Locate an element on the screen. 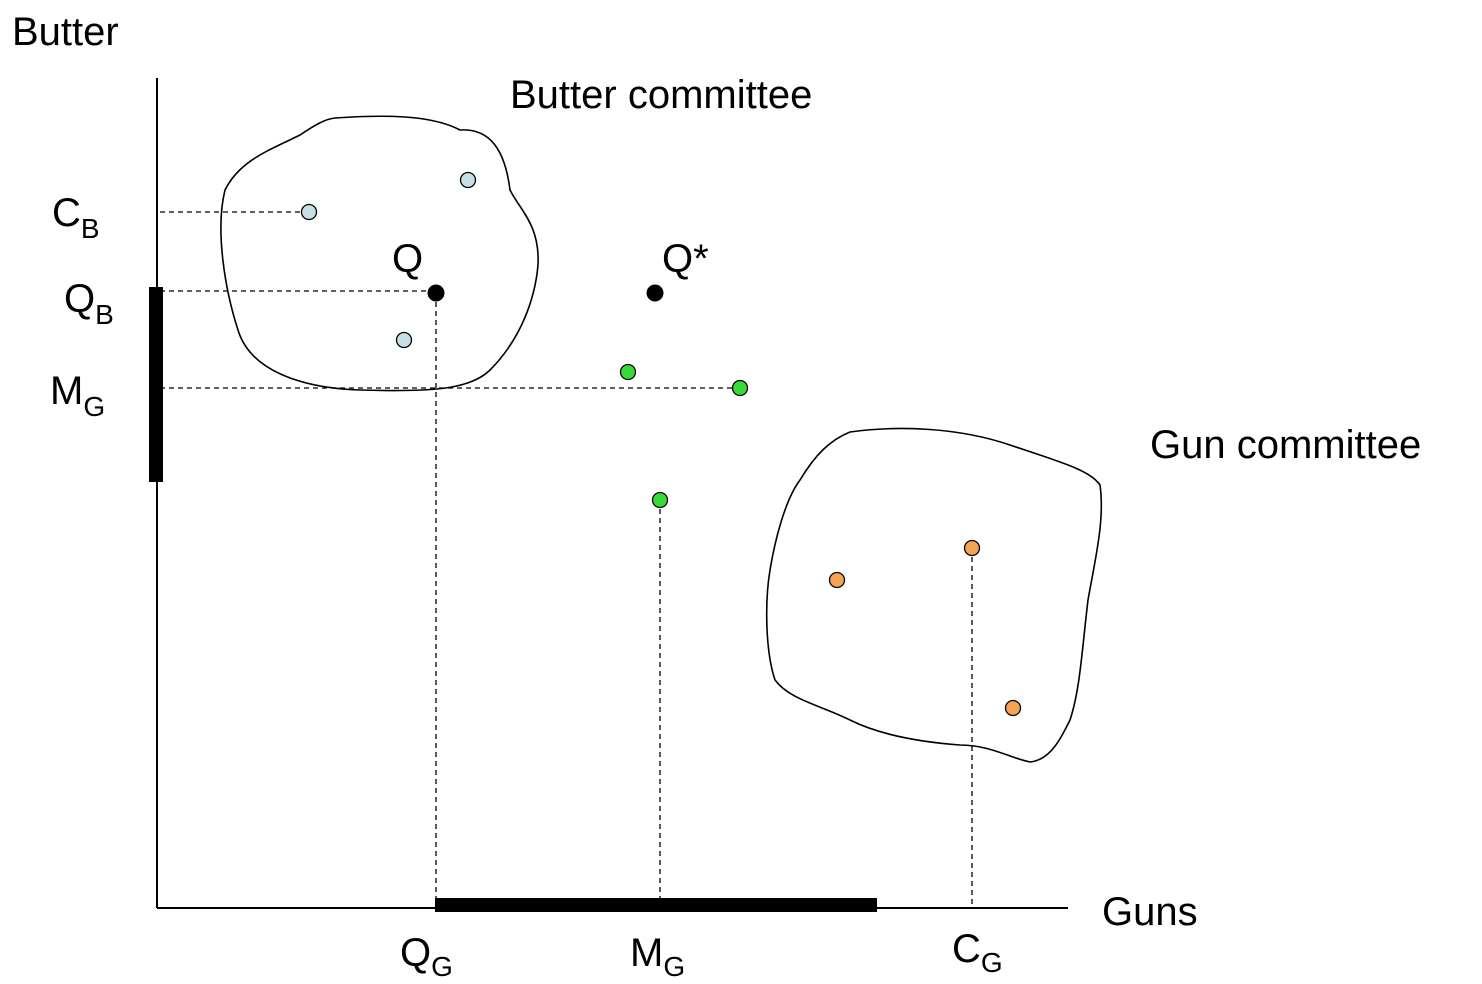 This screenshot has height=984, width=1482. y-marker: CB is located at coordinates (76, 217).